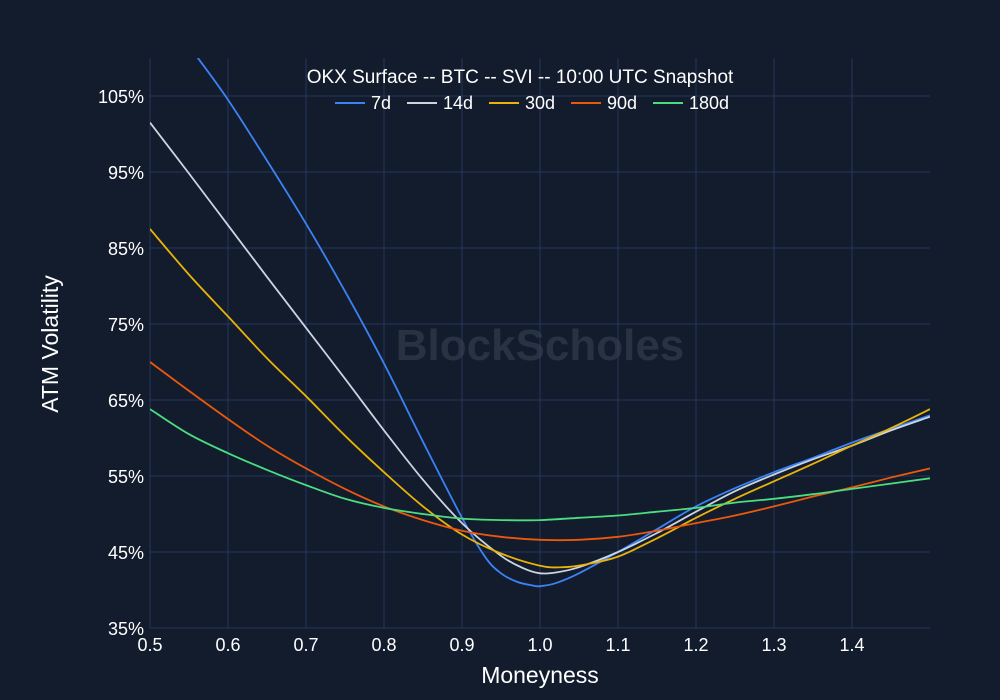 This screenshot has height=700, width=1000. What do you see at coordinates (126, 401) in the screenshot?
I see `y-tick-label: 65%` at bounding box center [126, 401].